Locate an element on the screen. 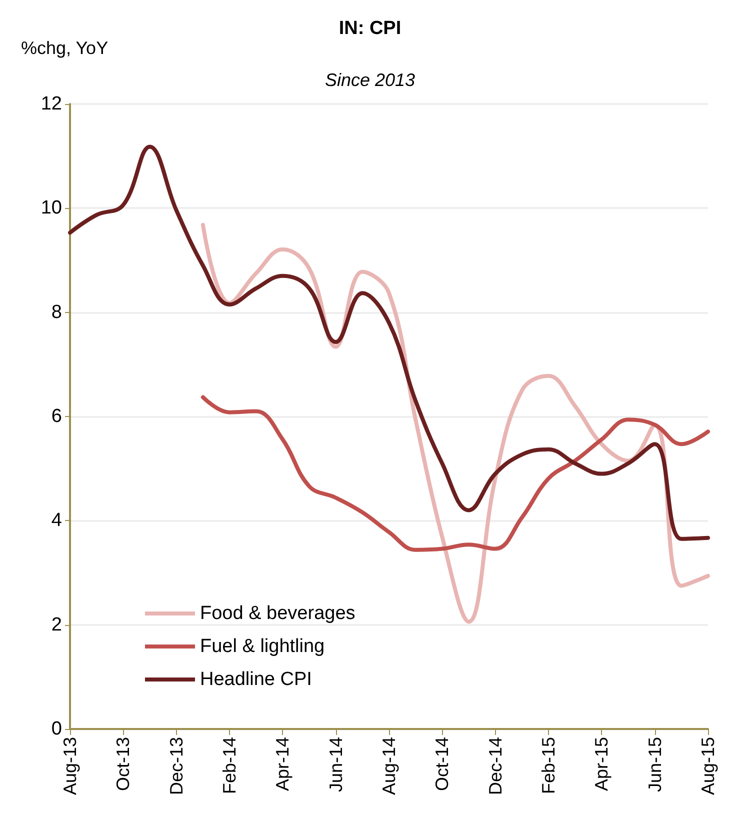  y-tick-label: 2 is located at coordinates (56, 625).